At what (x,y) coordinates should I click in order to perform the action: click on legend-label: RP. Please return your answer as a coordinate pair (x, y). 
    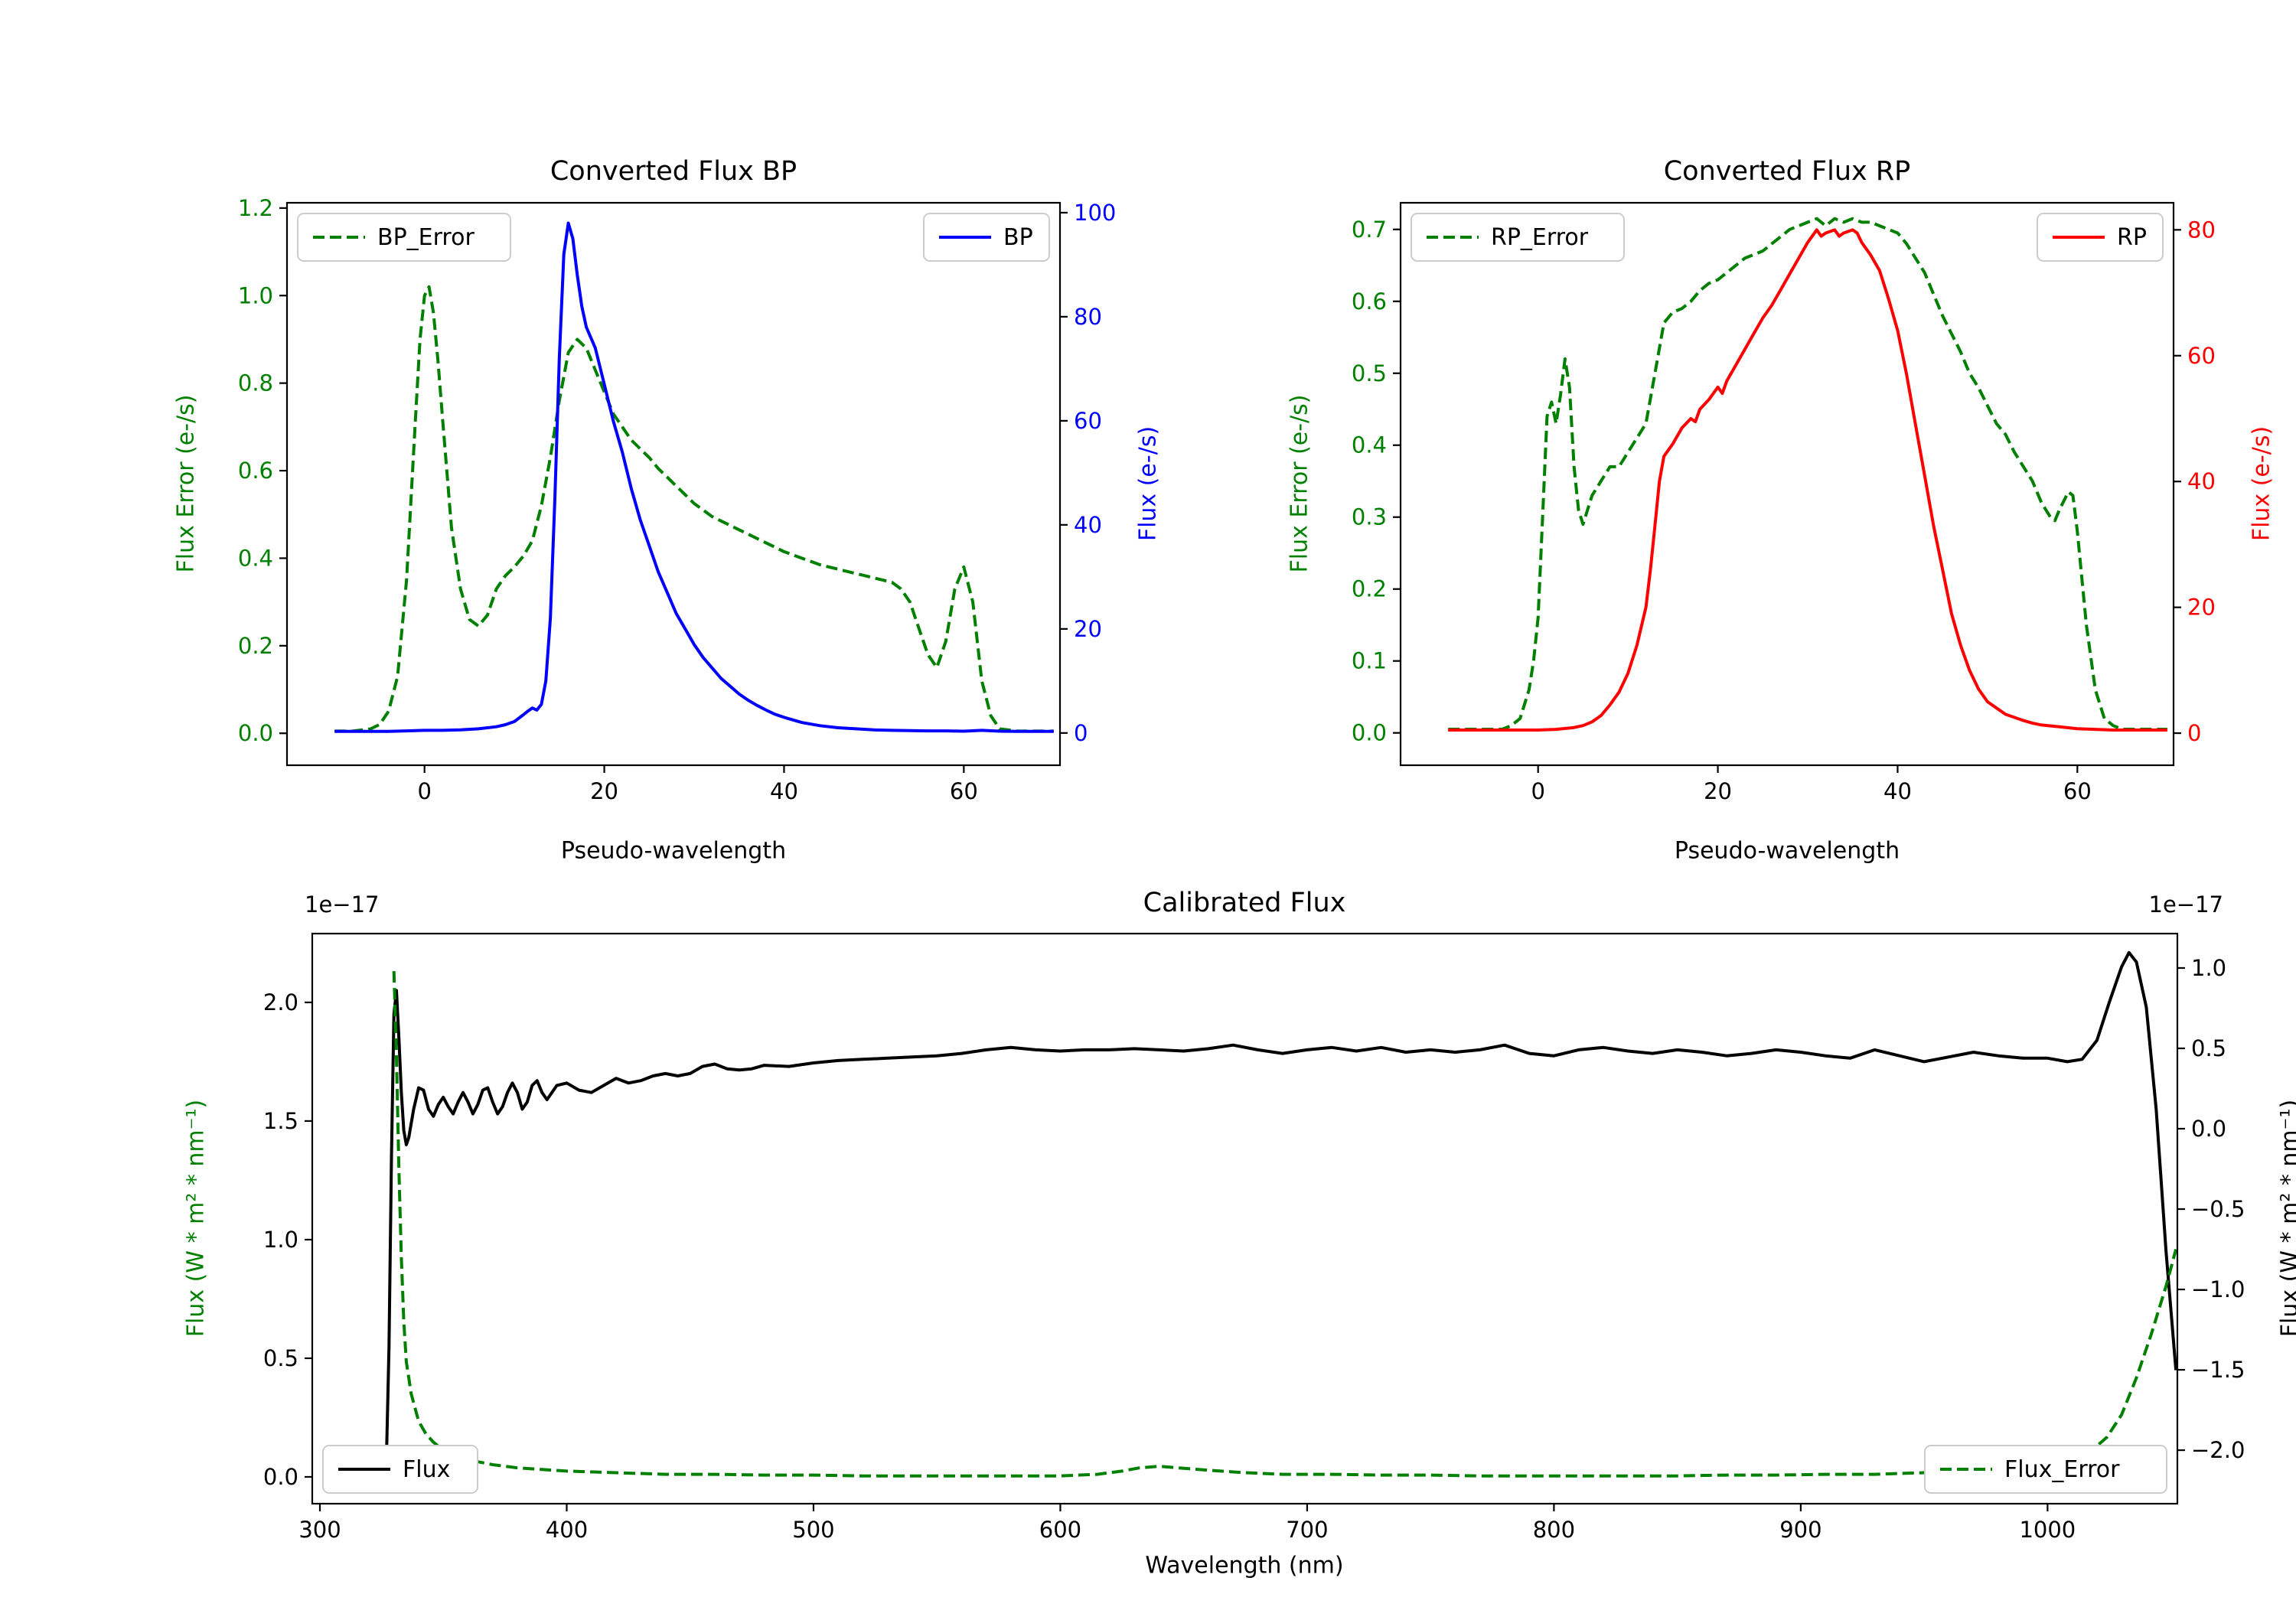
    Looking at the image, I should click on (2132, 237).